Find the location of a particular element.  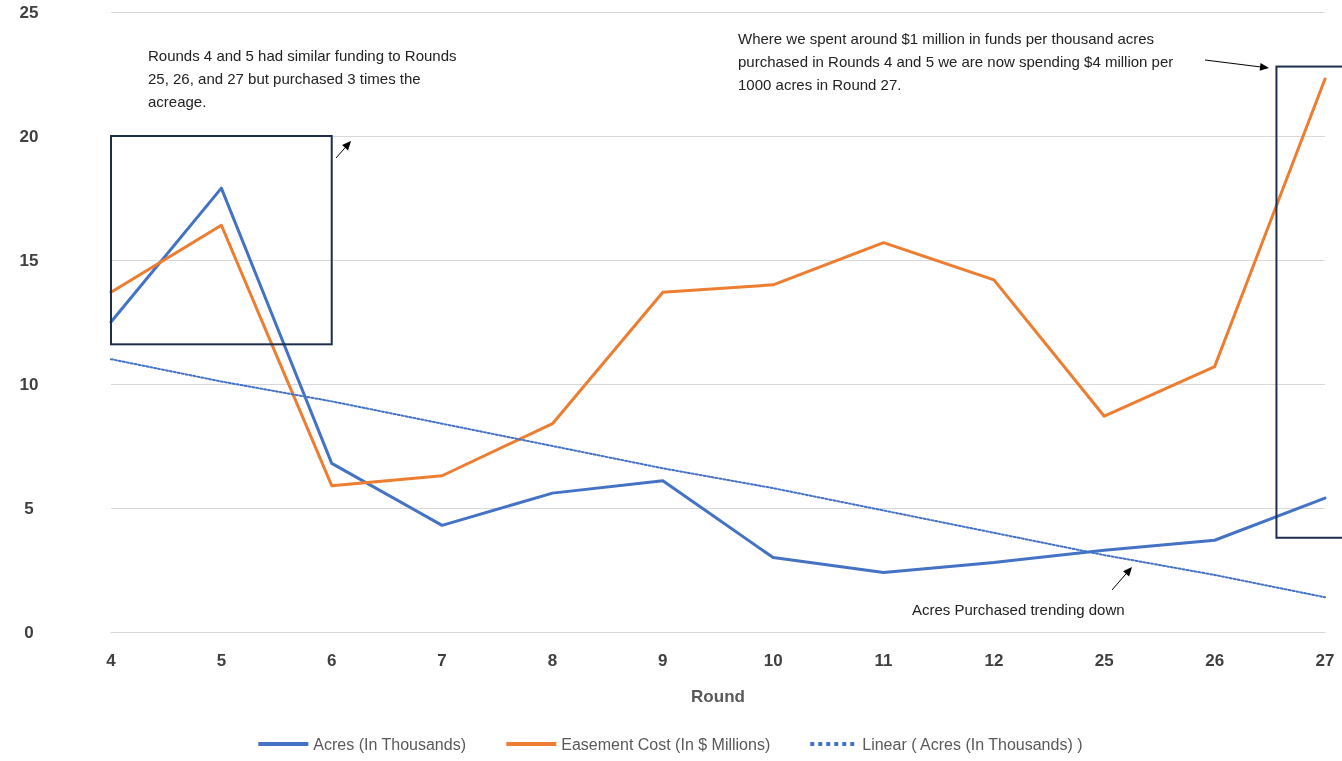

y-tick-label: 0 is located at coordinates (29, 632).